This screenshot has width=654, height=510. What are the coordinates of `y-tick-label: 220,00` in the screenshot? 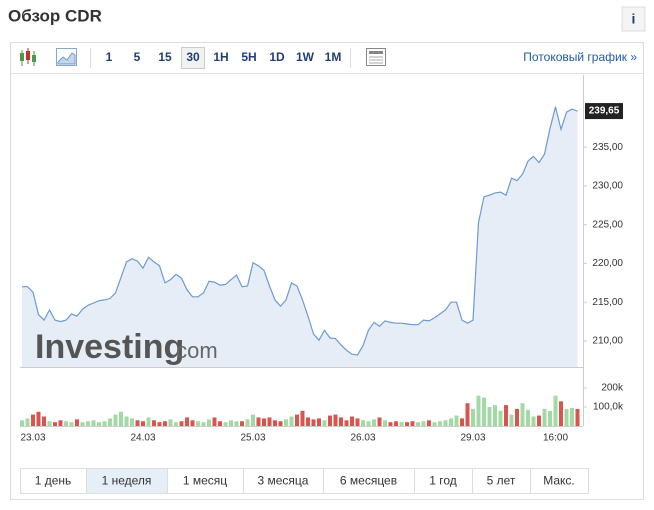 It's located at (607, 263).